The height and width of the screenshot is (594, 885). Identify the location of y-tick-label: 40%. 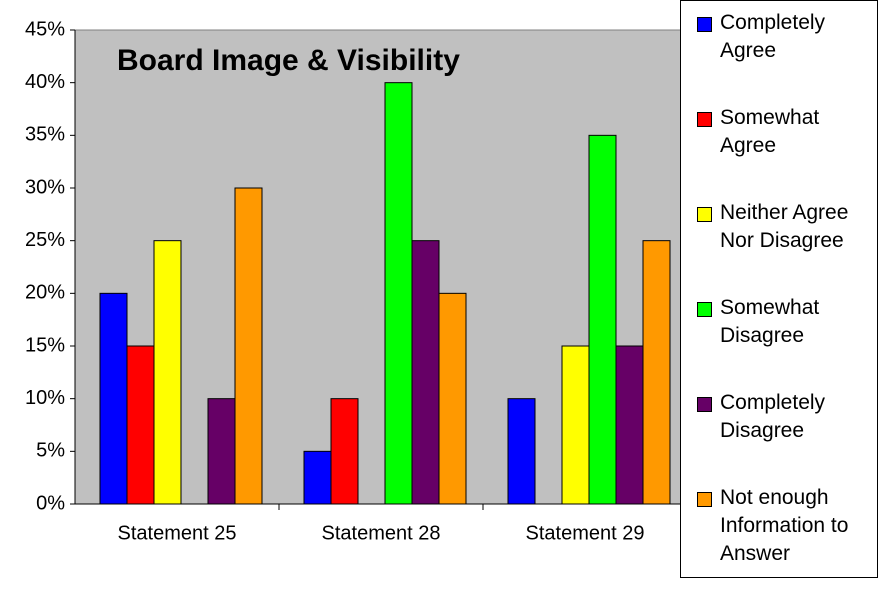
(45, 82).